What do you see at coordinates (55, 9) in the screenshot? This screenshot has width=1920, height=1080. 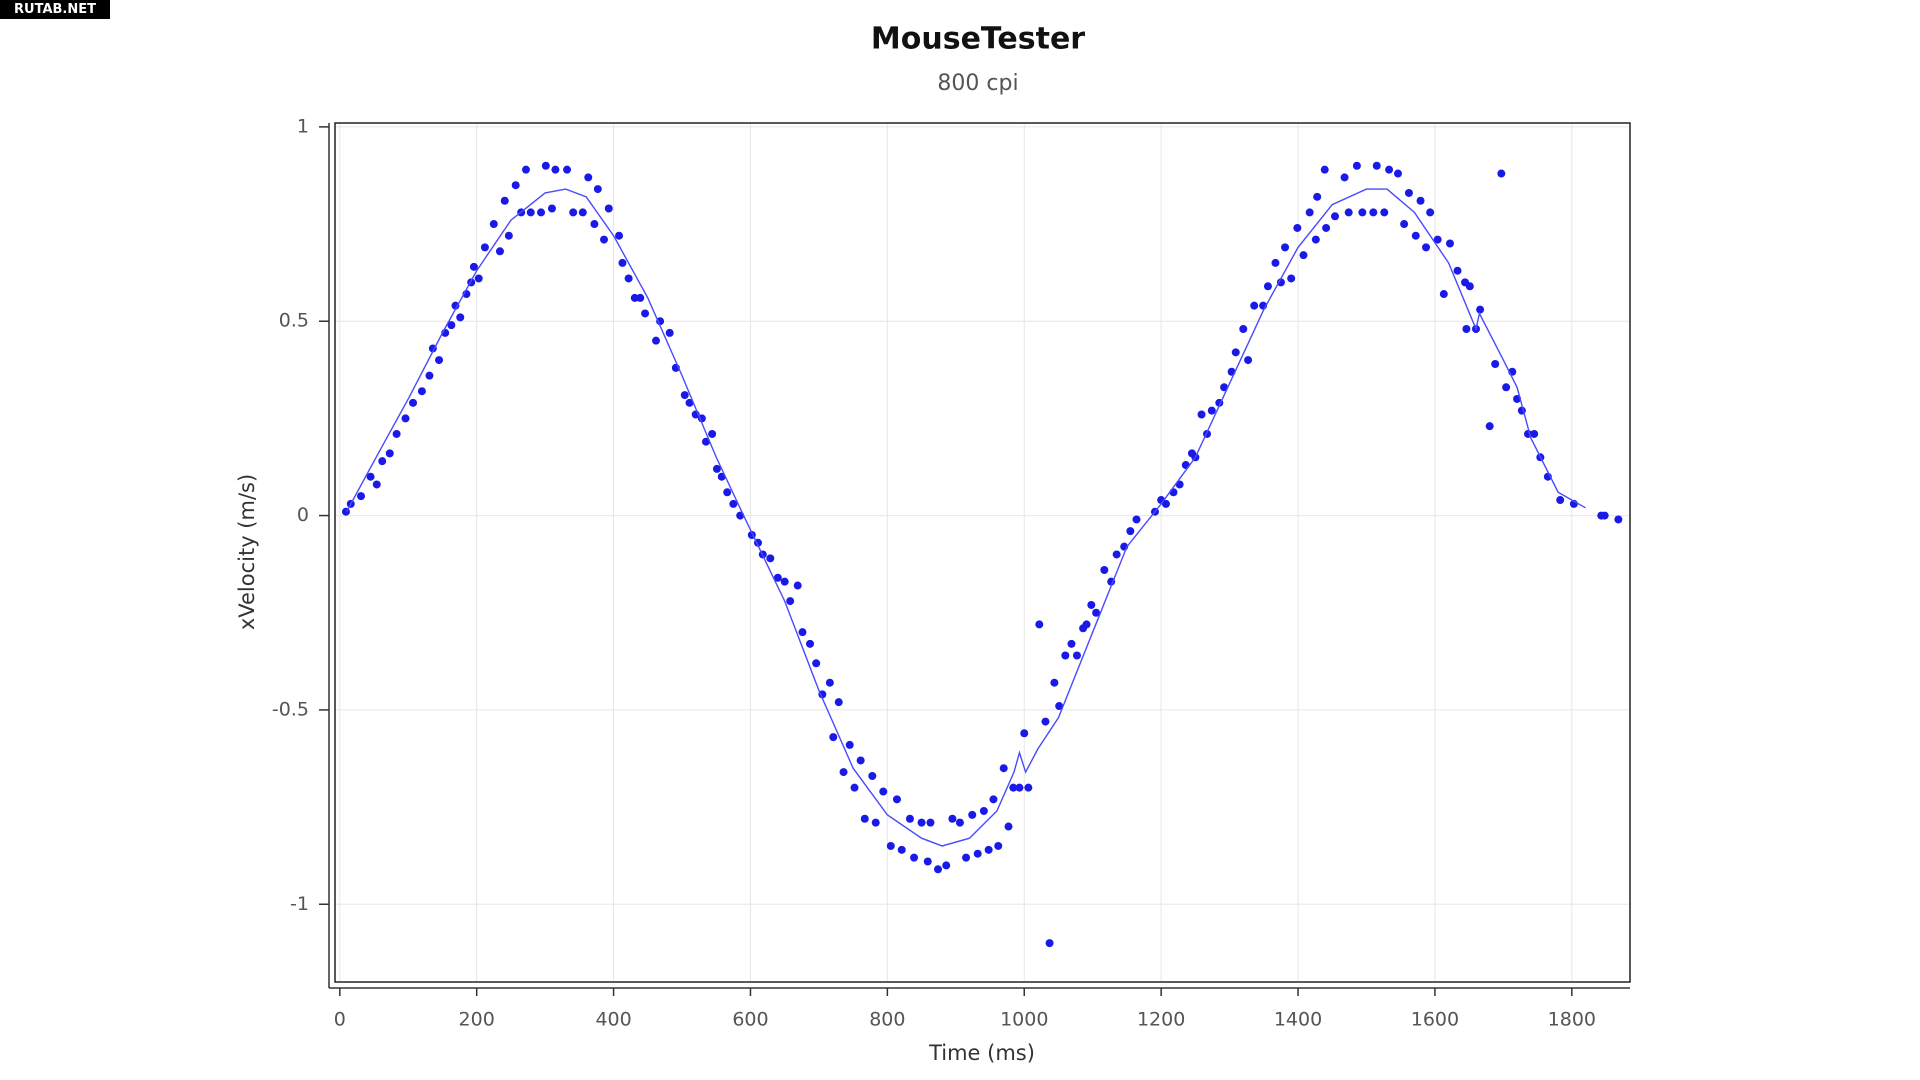 I see `watermark: RUTAB.NET` at bounding box center [55, 9].